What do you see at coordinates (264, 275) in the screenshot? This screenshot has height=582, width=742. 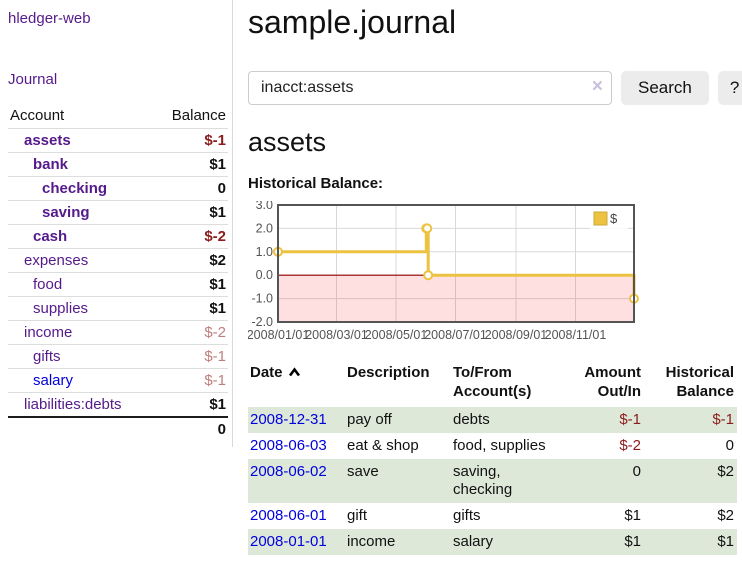 I see `svg-text: 0.0` at bounding box center [264, 275].